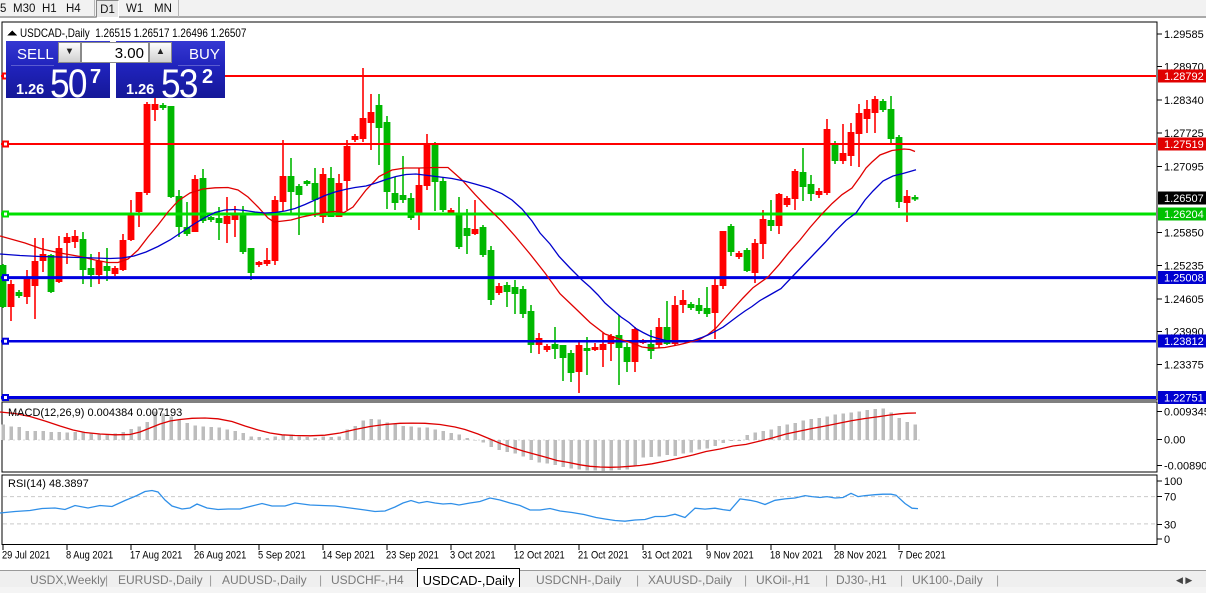 This screenshot has width=1206, height=598. Describe the element at coordinates (1184, 145) in the screenshot. I see `svg-text: 1.27519` at that location.